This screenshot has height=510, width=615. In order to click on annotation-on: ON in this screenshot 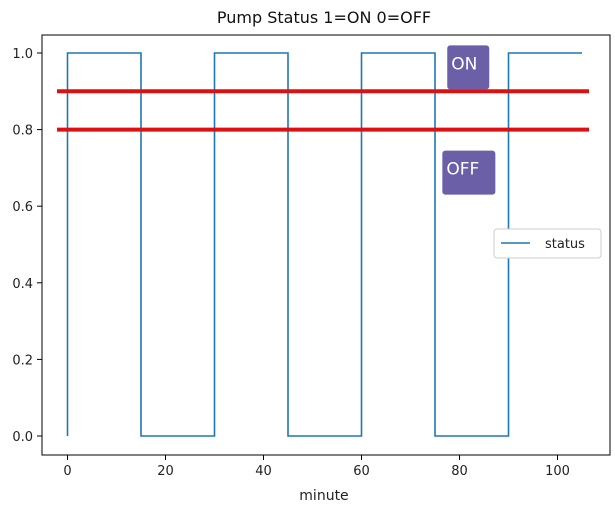, I will do `click(468, 67)`.